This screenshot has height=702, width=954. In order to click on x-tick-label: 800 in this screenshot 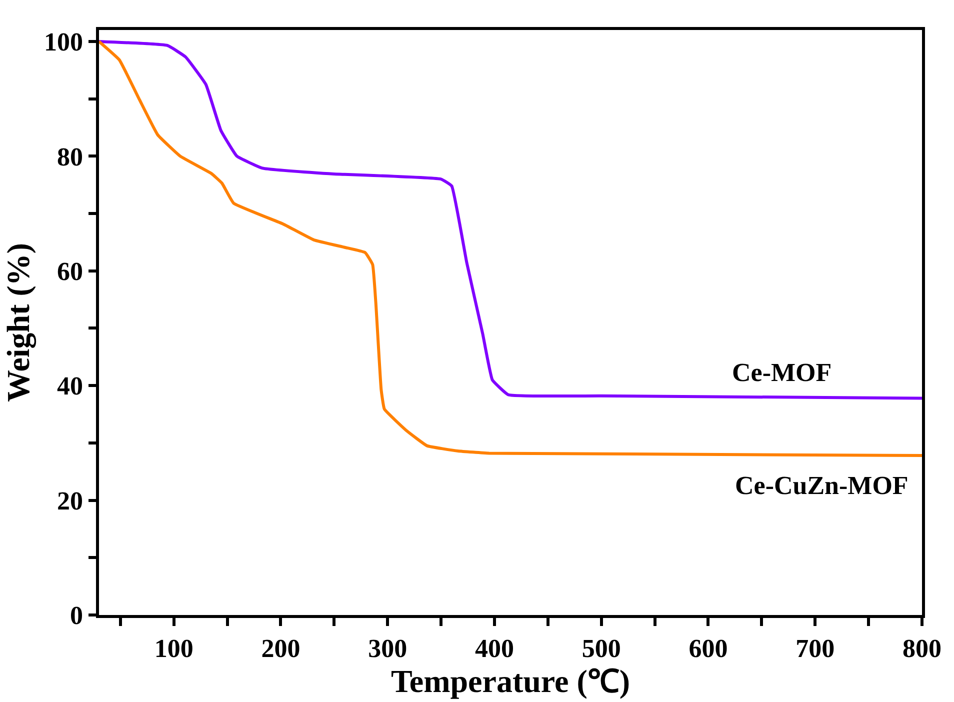, I will do `click(922, 648)`.